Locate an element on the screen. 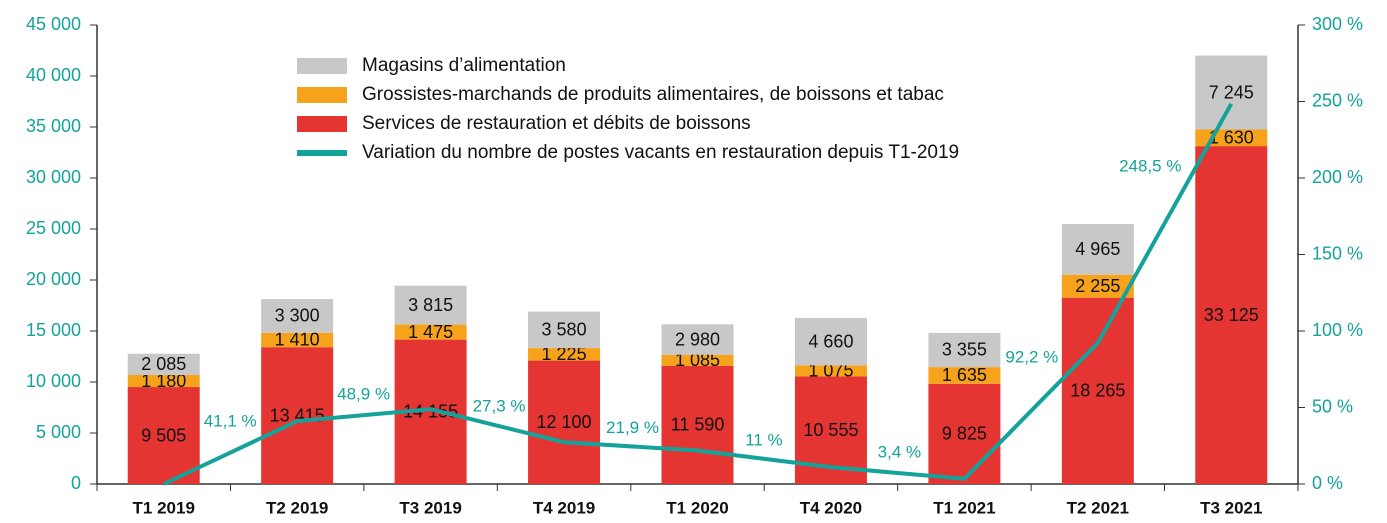 The height and width of the screenshot is (523, 1387). bar-label: 4 660 is located at coordinates (830, 341).